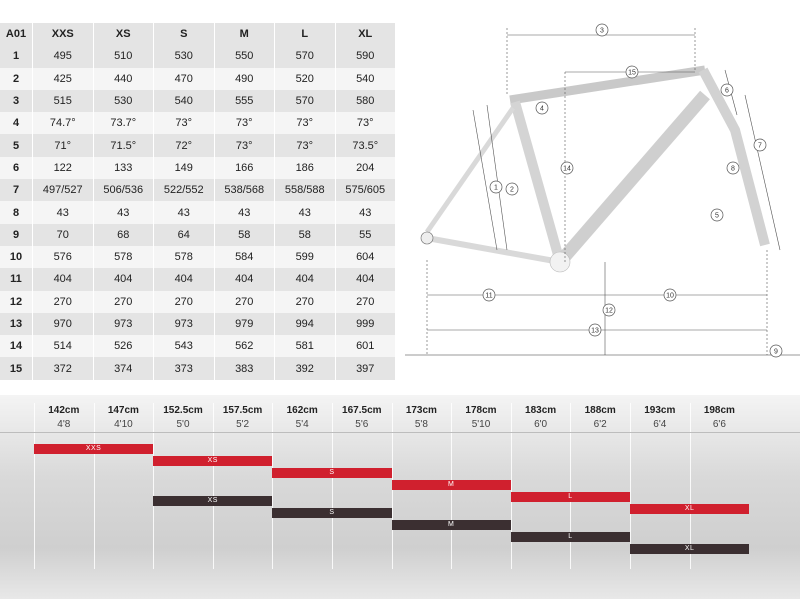  What do you see at coordinates (16, 301) in the screenshot?
I see `row-label: 12` at bounding box center [16, 301].